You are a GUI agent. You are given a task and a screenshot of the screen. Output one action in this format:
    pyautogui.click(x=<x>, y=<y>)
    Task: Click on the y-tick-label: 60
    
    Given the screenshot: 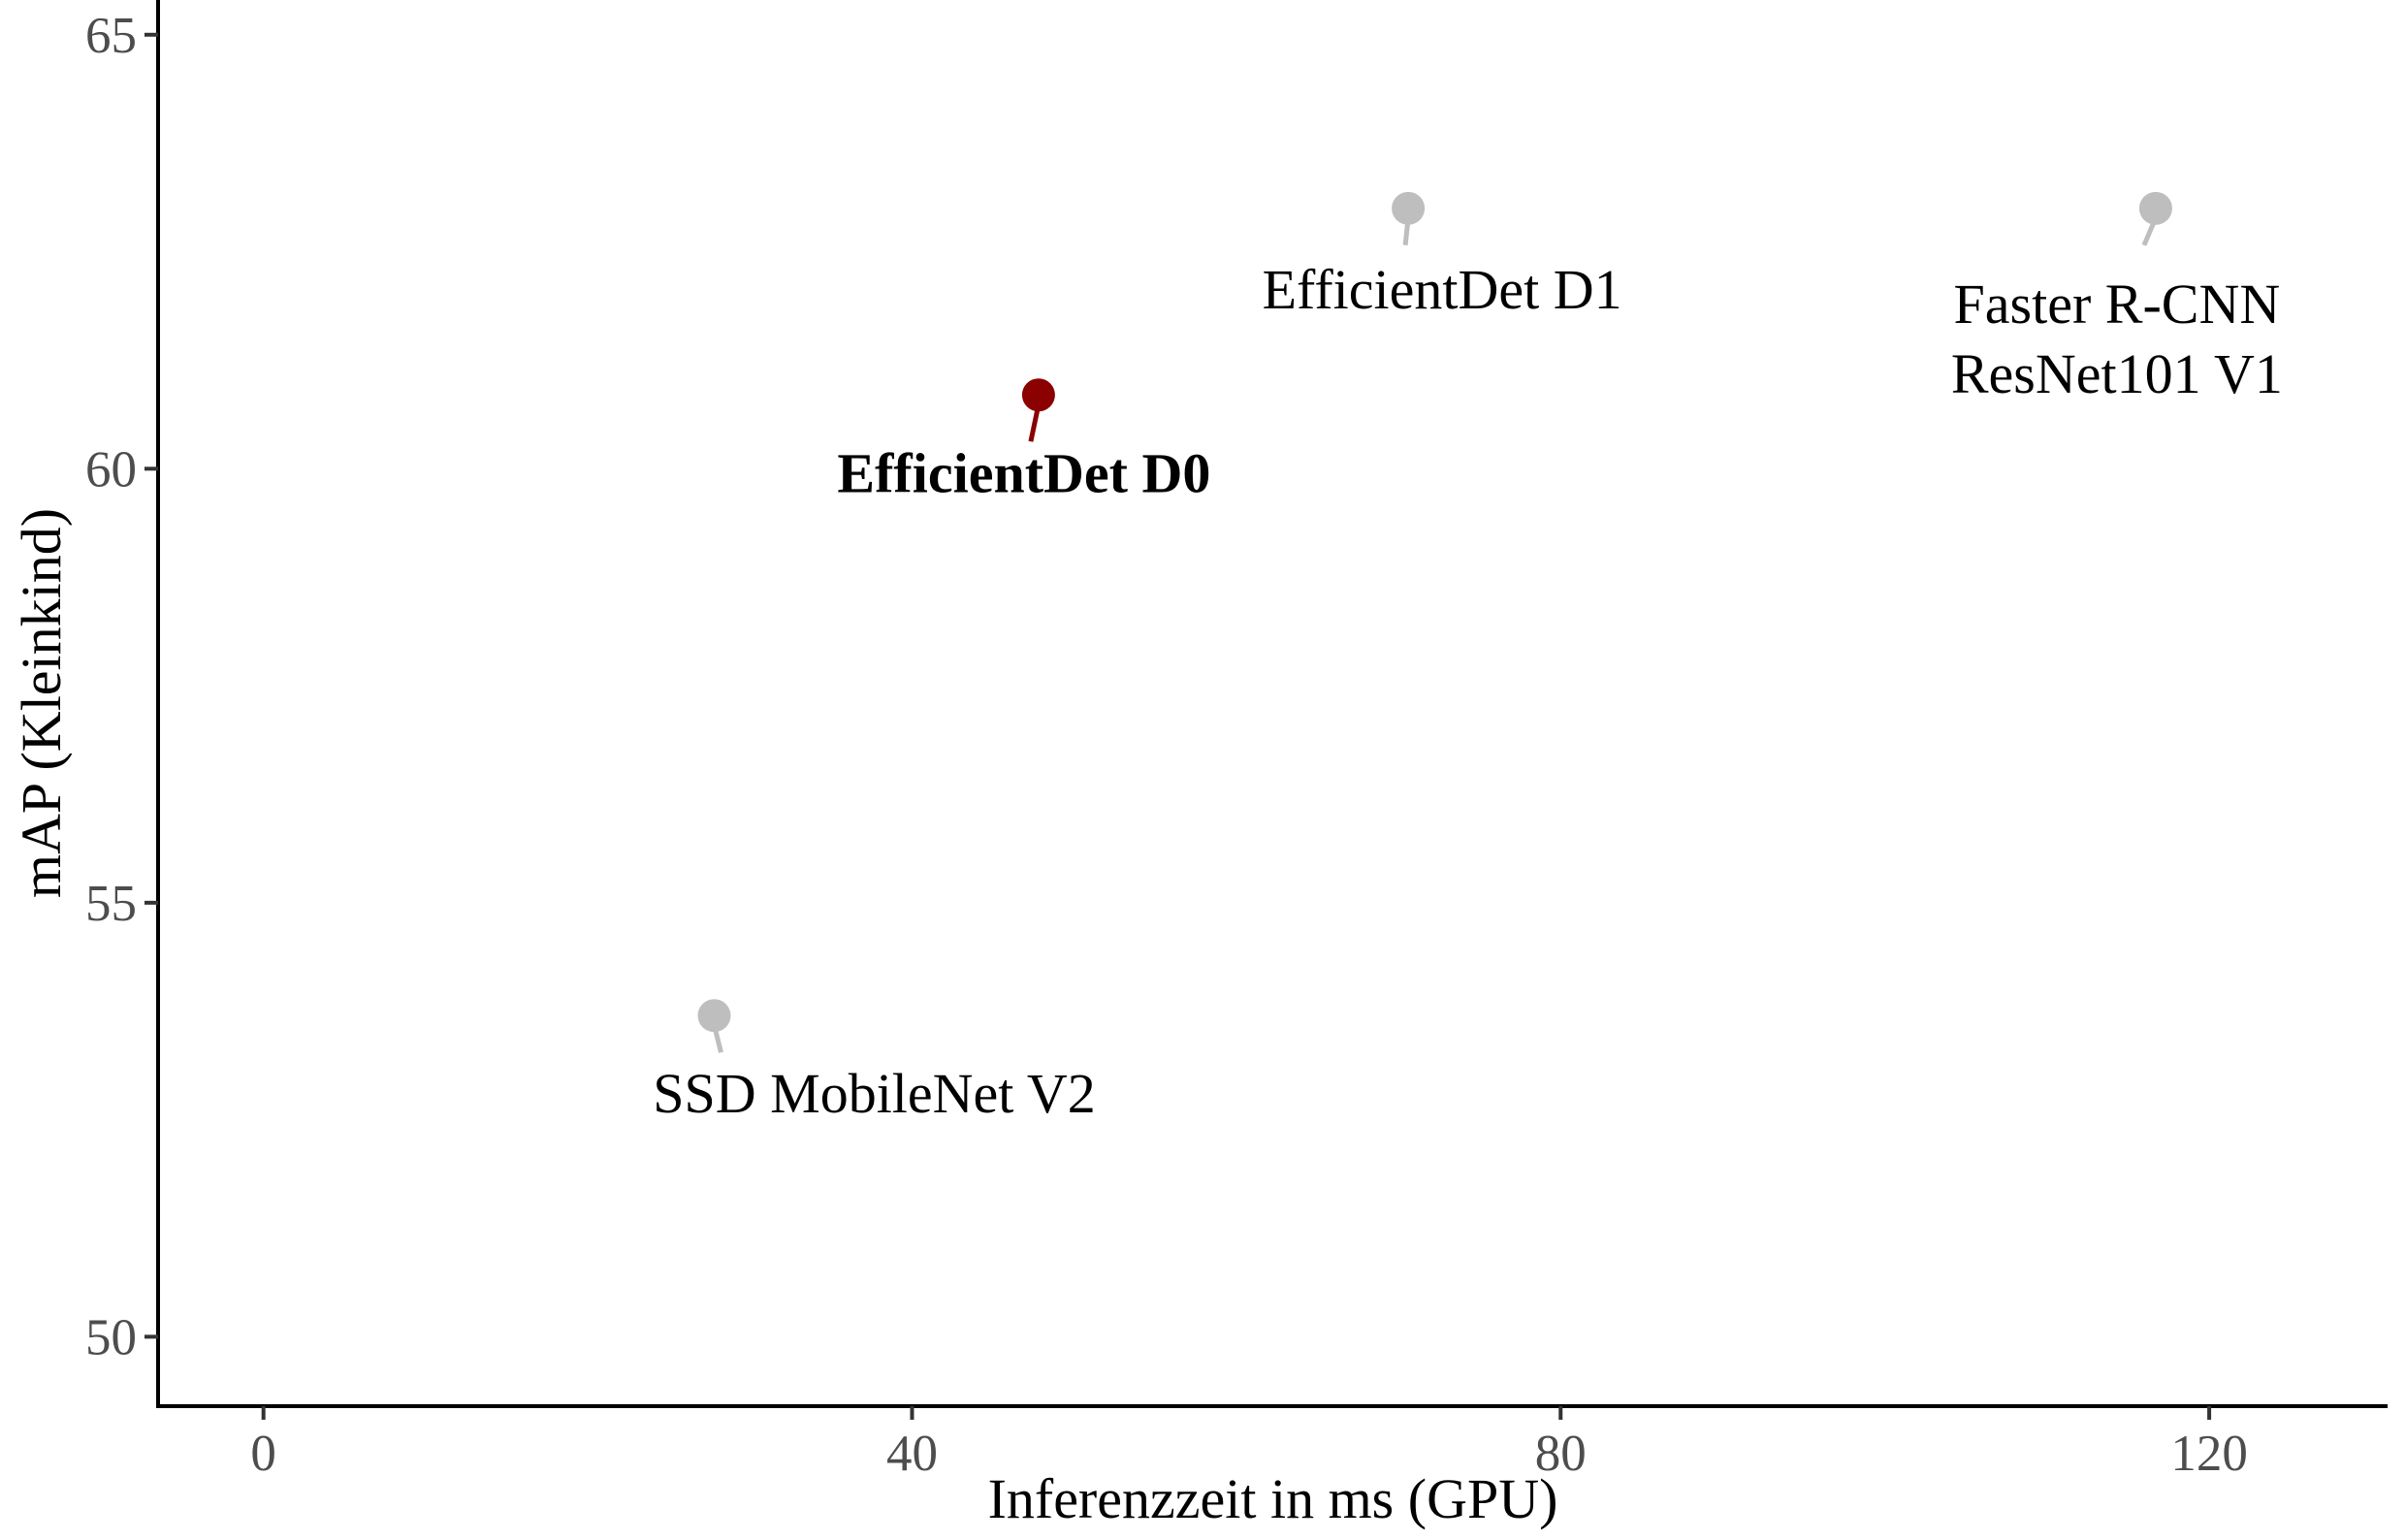 What is the action you would take?
    pyautogui.click(x=111, y=469)
    